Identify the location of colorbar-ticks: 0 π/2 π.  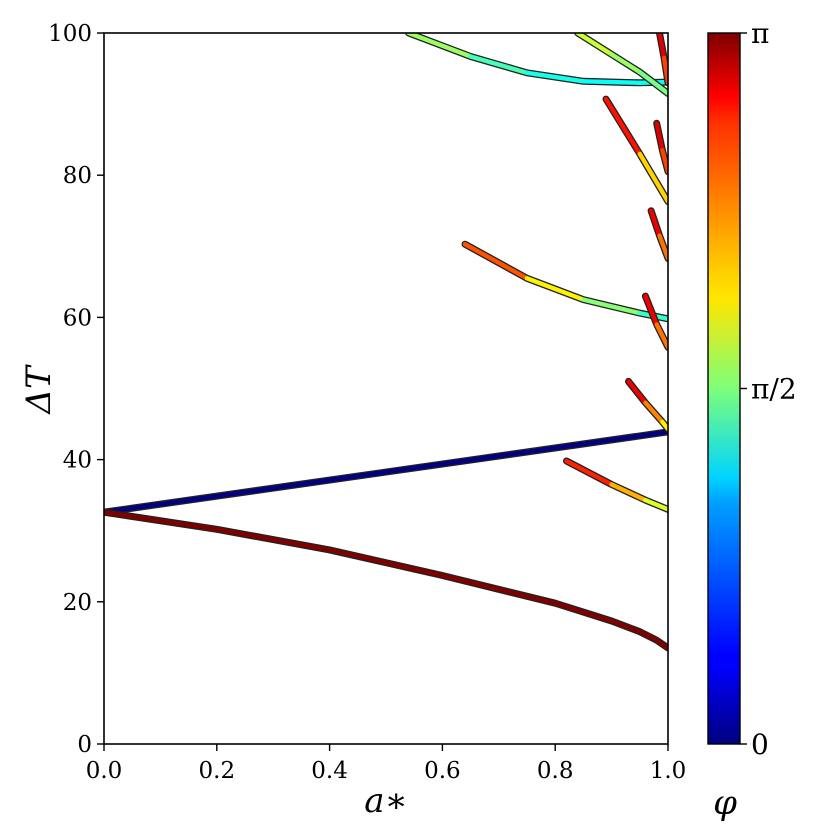
(768, 389).